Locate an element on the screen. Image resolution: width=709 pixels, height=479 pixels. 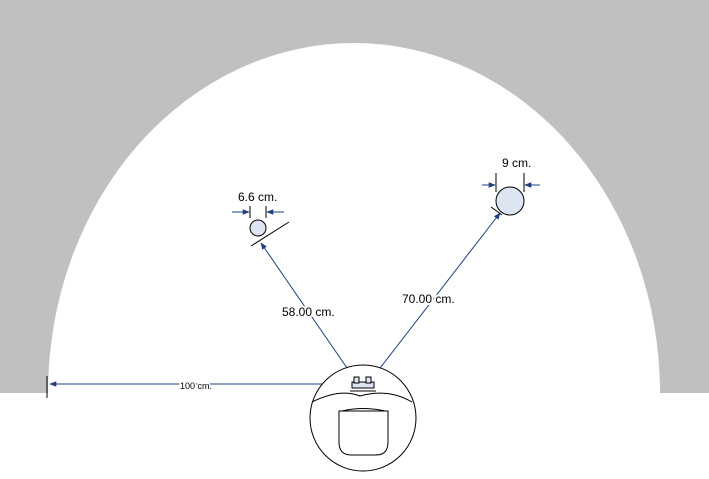
small-ball-diameter-label: 6.6 cm. is located at coordinates (257, 197).